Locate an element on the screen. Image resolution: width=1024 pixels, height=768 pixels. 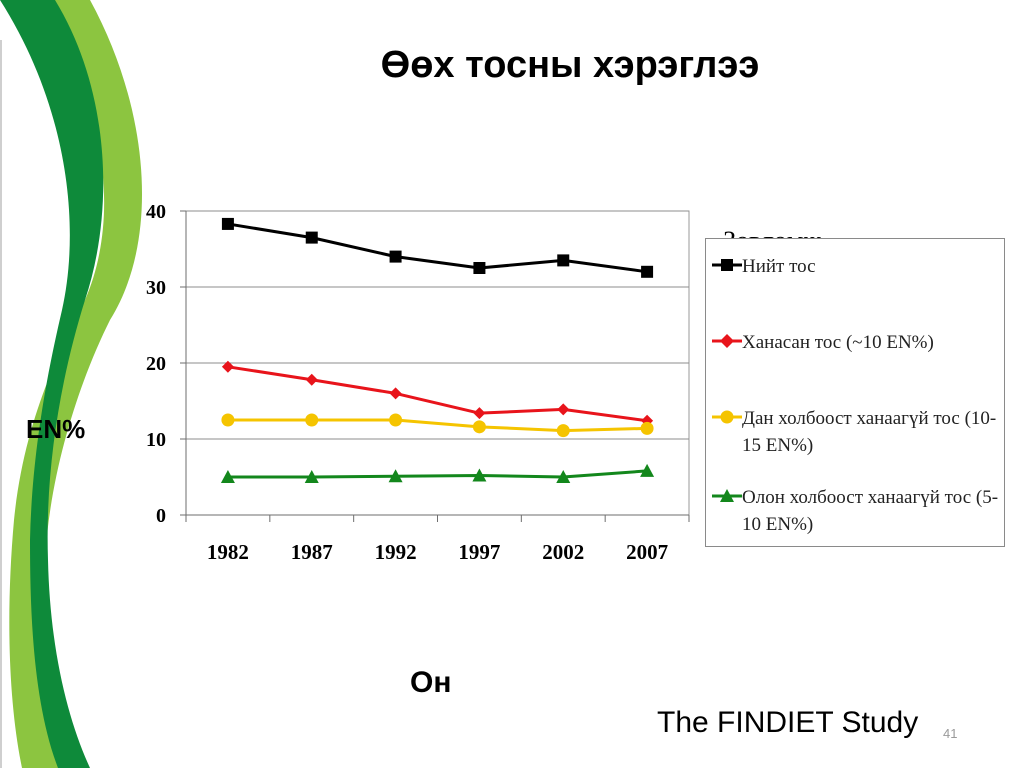
y-tick-label: 40 is located at coordinates (156, 212).